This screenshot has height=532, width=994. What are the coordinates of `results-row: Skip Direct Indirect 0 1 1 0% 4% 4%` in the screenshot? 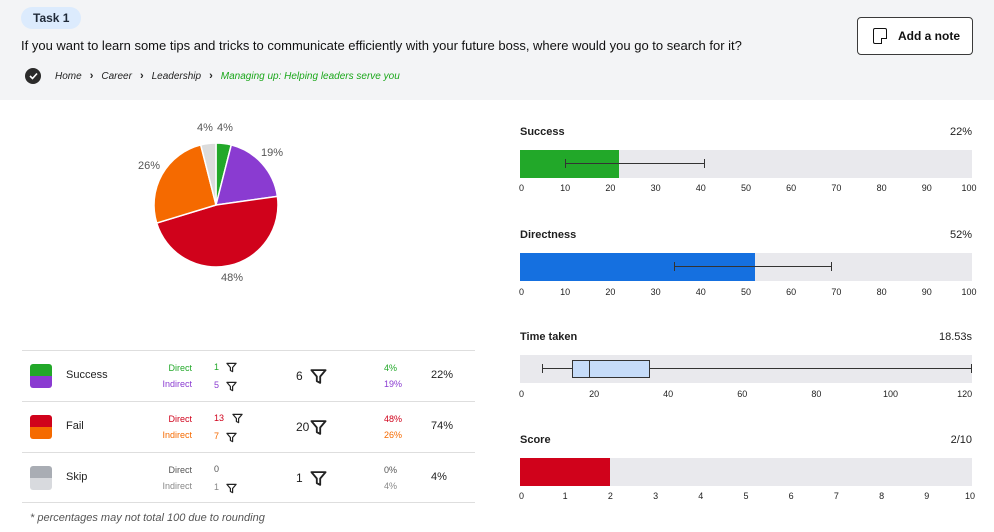 It's located at (248, 477).